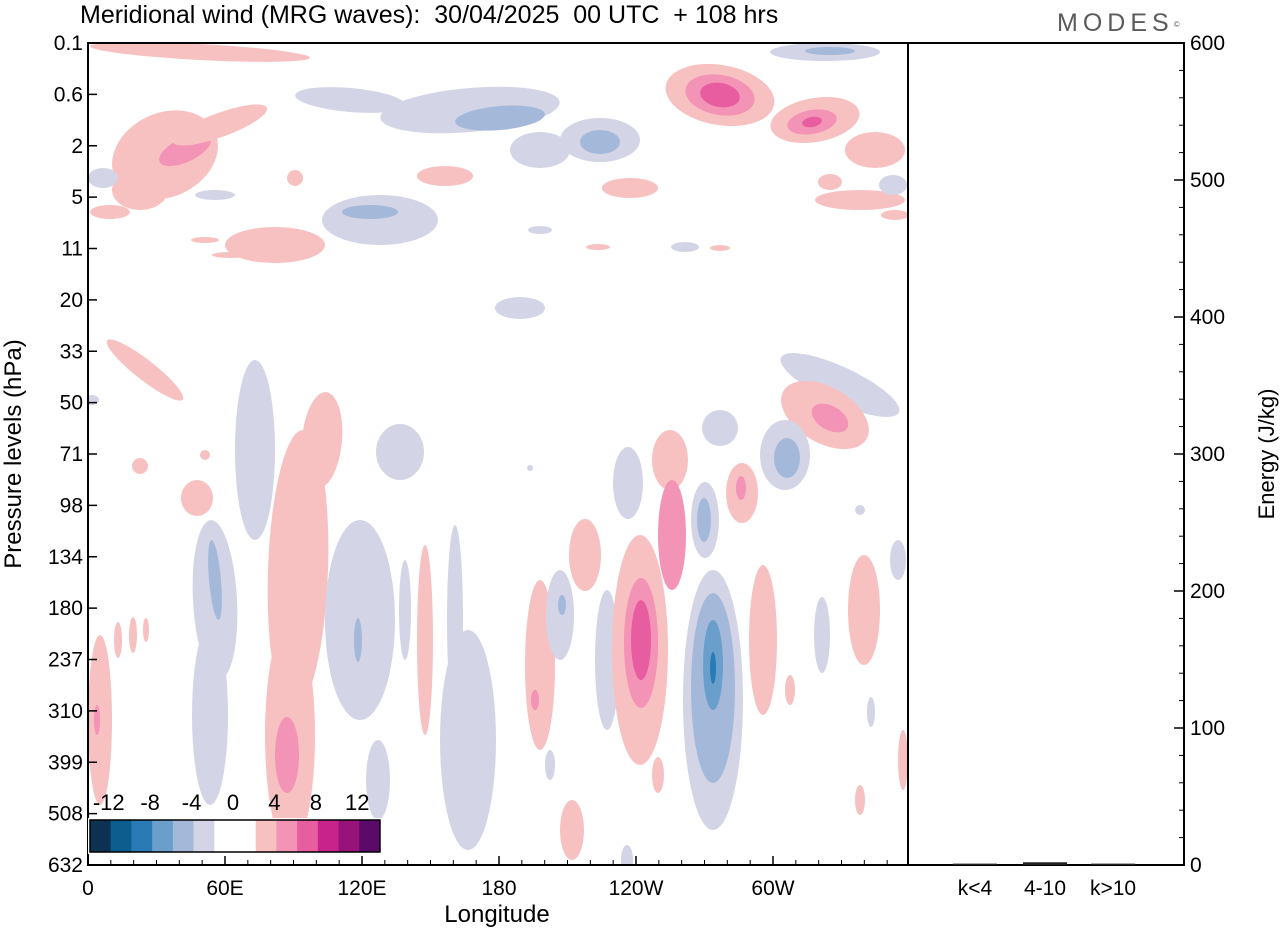 The height and width of the screenshot is (930, 1280). Describe the element at coordinates (1207, 317) in the screenshot. I see `energy-tick-label: 400` at that location.